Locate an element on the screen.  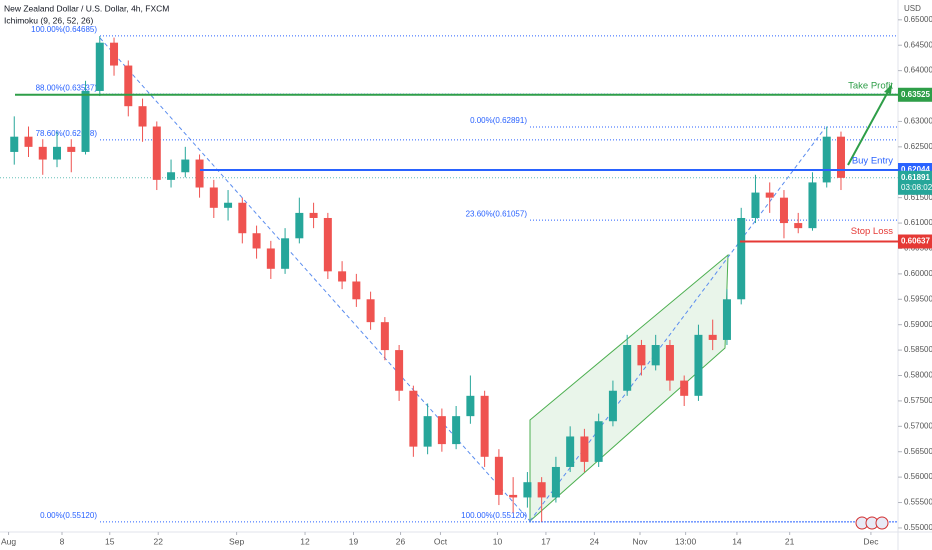
y-tick-label: 0.58500 is located at coordinates (918, 349).